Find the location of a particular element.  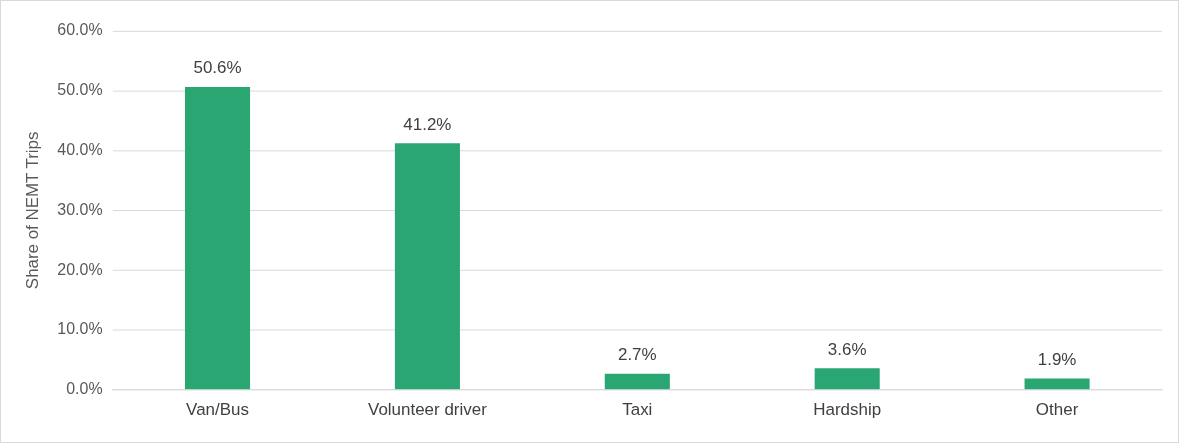

data-label: 3.6% is located at coordinates (847, 349).